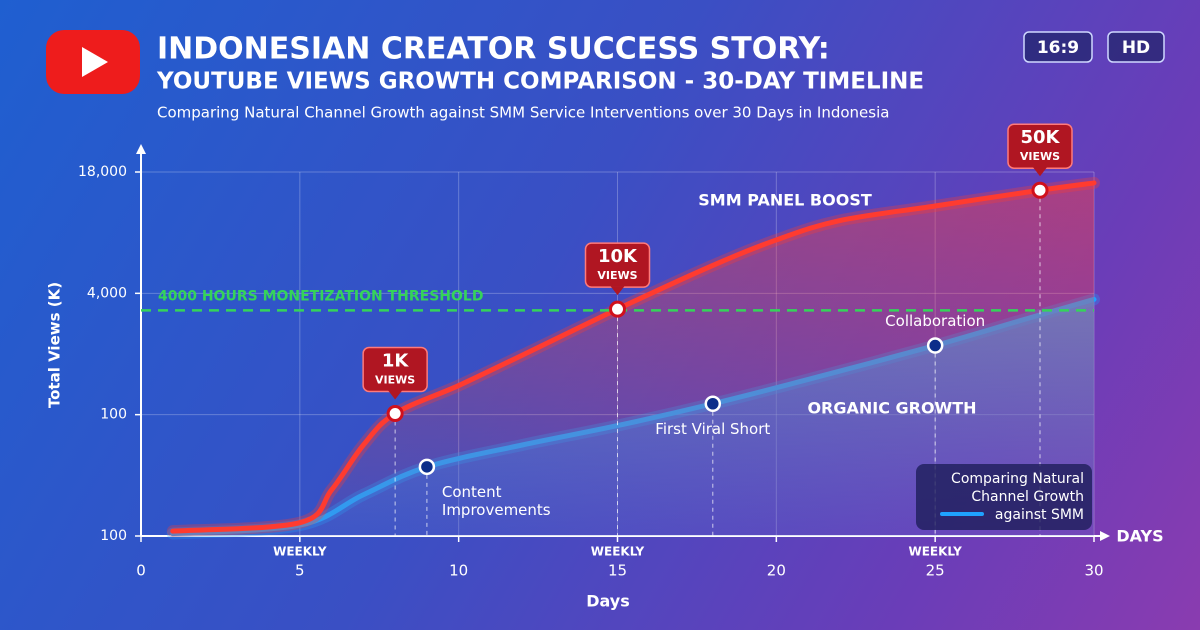 This screenshot has height=630, width=1200. I want to click on youtube-logo, so click(93, 62).